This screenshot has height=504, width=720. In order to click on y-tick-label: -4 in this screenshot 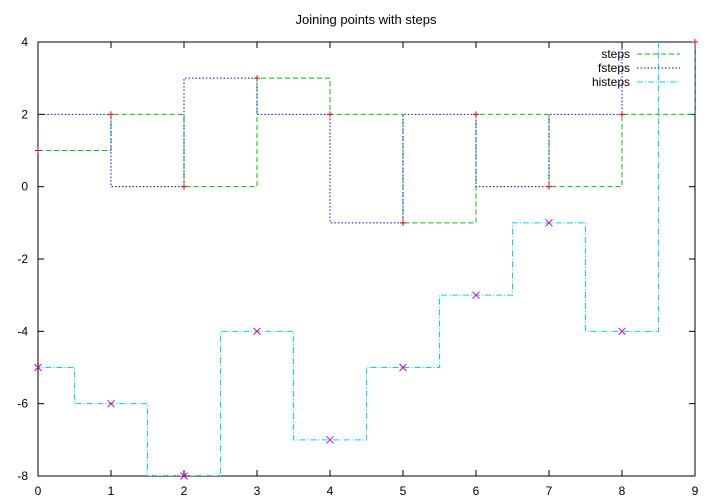, I will do `click(22, 331)`.